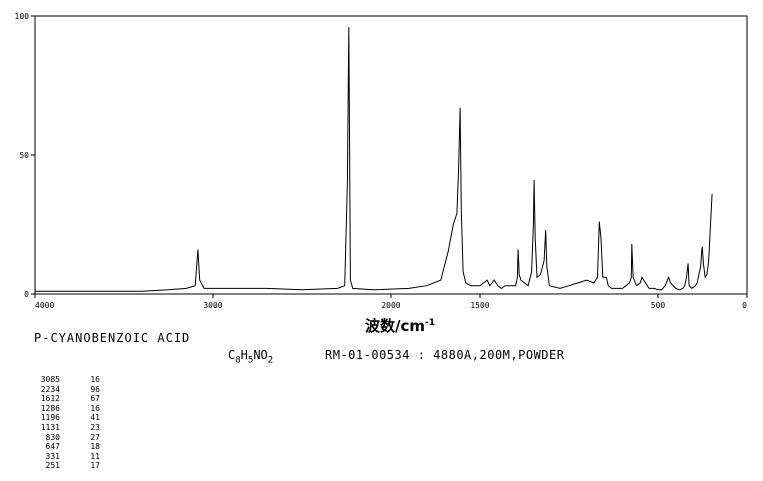 The width and height of the screenshot is (763, 481). Describe the element at coordinates (95, 456) in the screenshot. I see `peak-intensity: 11` at that location.